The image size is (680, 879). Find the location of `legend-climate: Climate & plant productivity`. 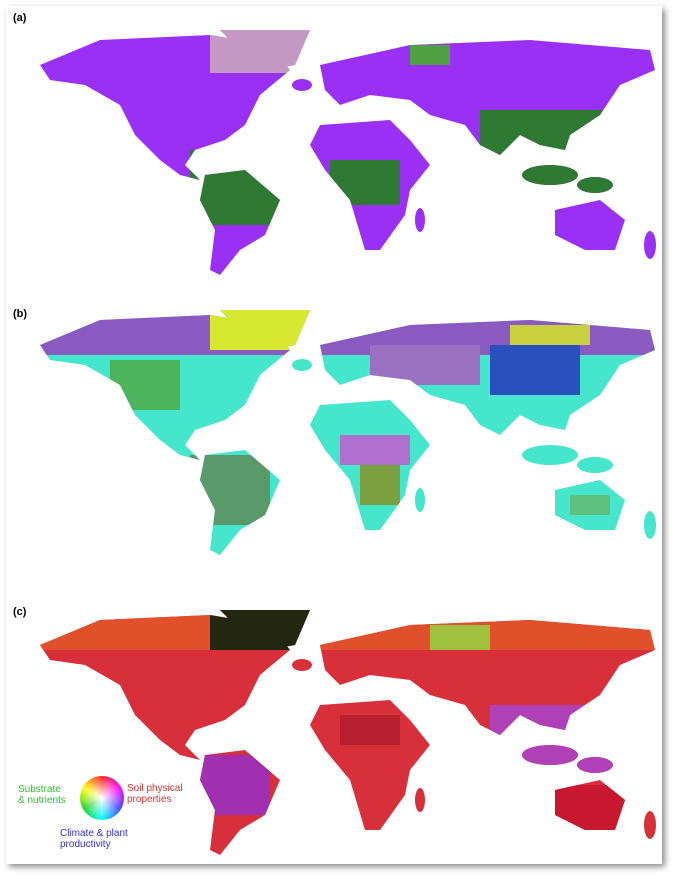

legend-climate: Climate & plant productivity is located at coordinates (94, 839).